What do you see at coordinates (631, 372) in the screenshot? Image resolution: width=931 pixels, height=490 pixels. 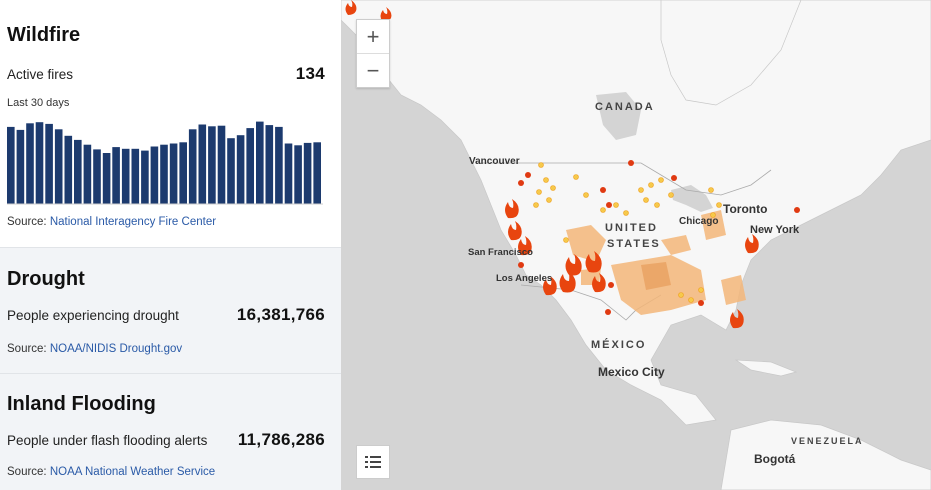 I see `label-mexico-city: Mexico City` at bounding box center [631, 372].